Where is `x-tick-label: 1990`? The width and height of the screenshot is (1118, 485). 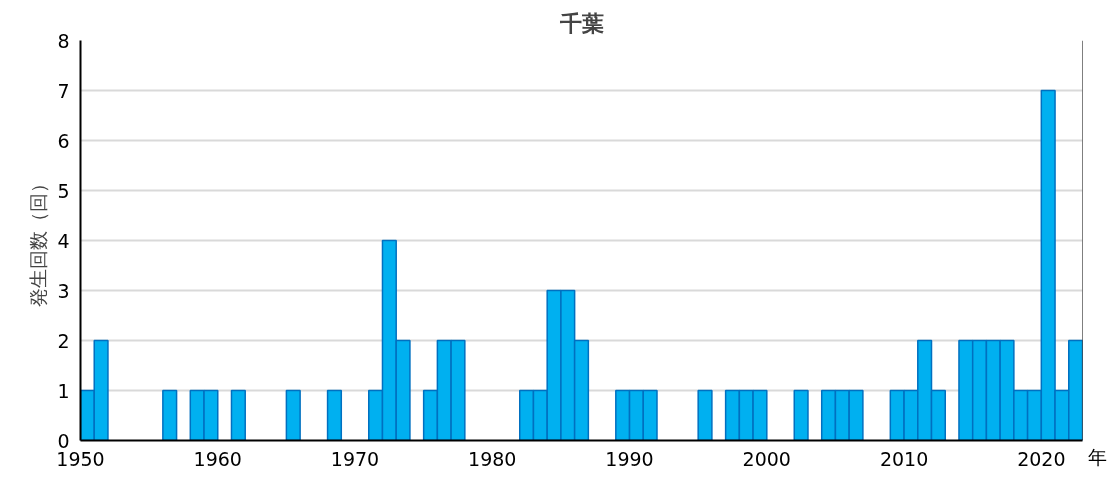 x-tick-label: 1990 is located at coordinates (629, 458).